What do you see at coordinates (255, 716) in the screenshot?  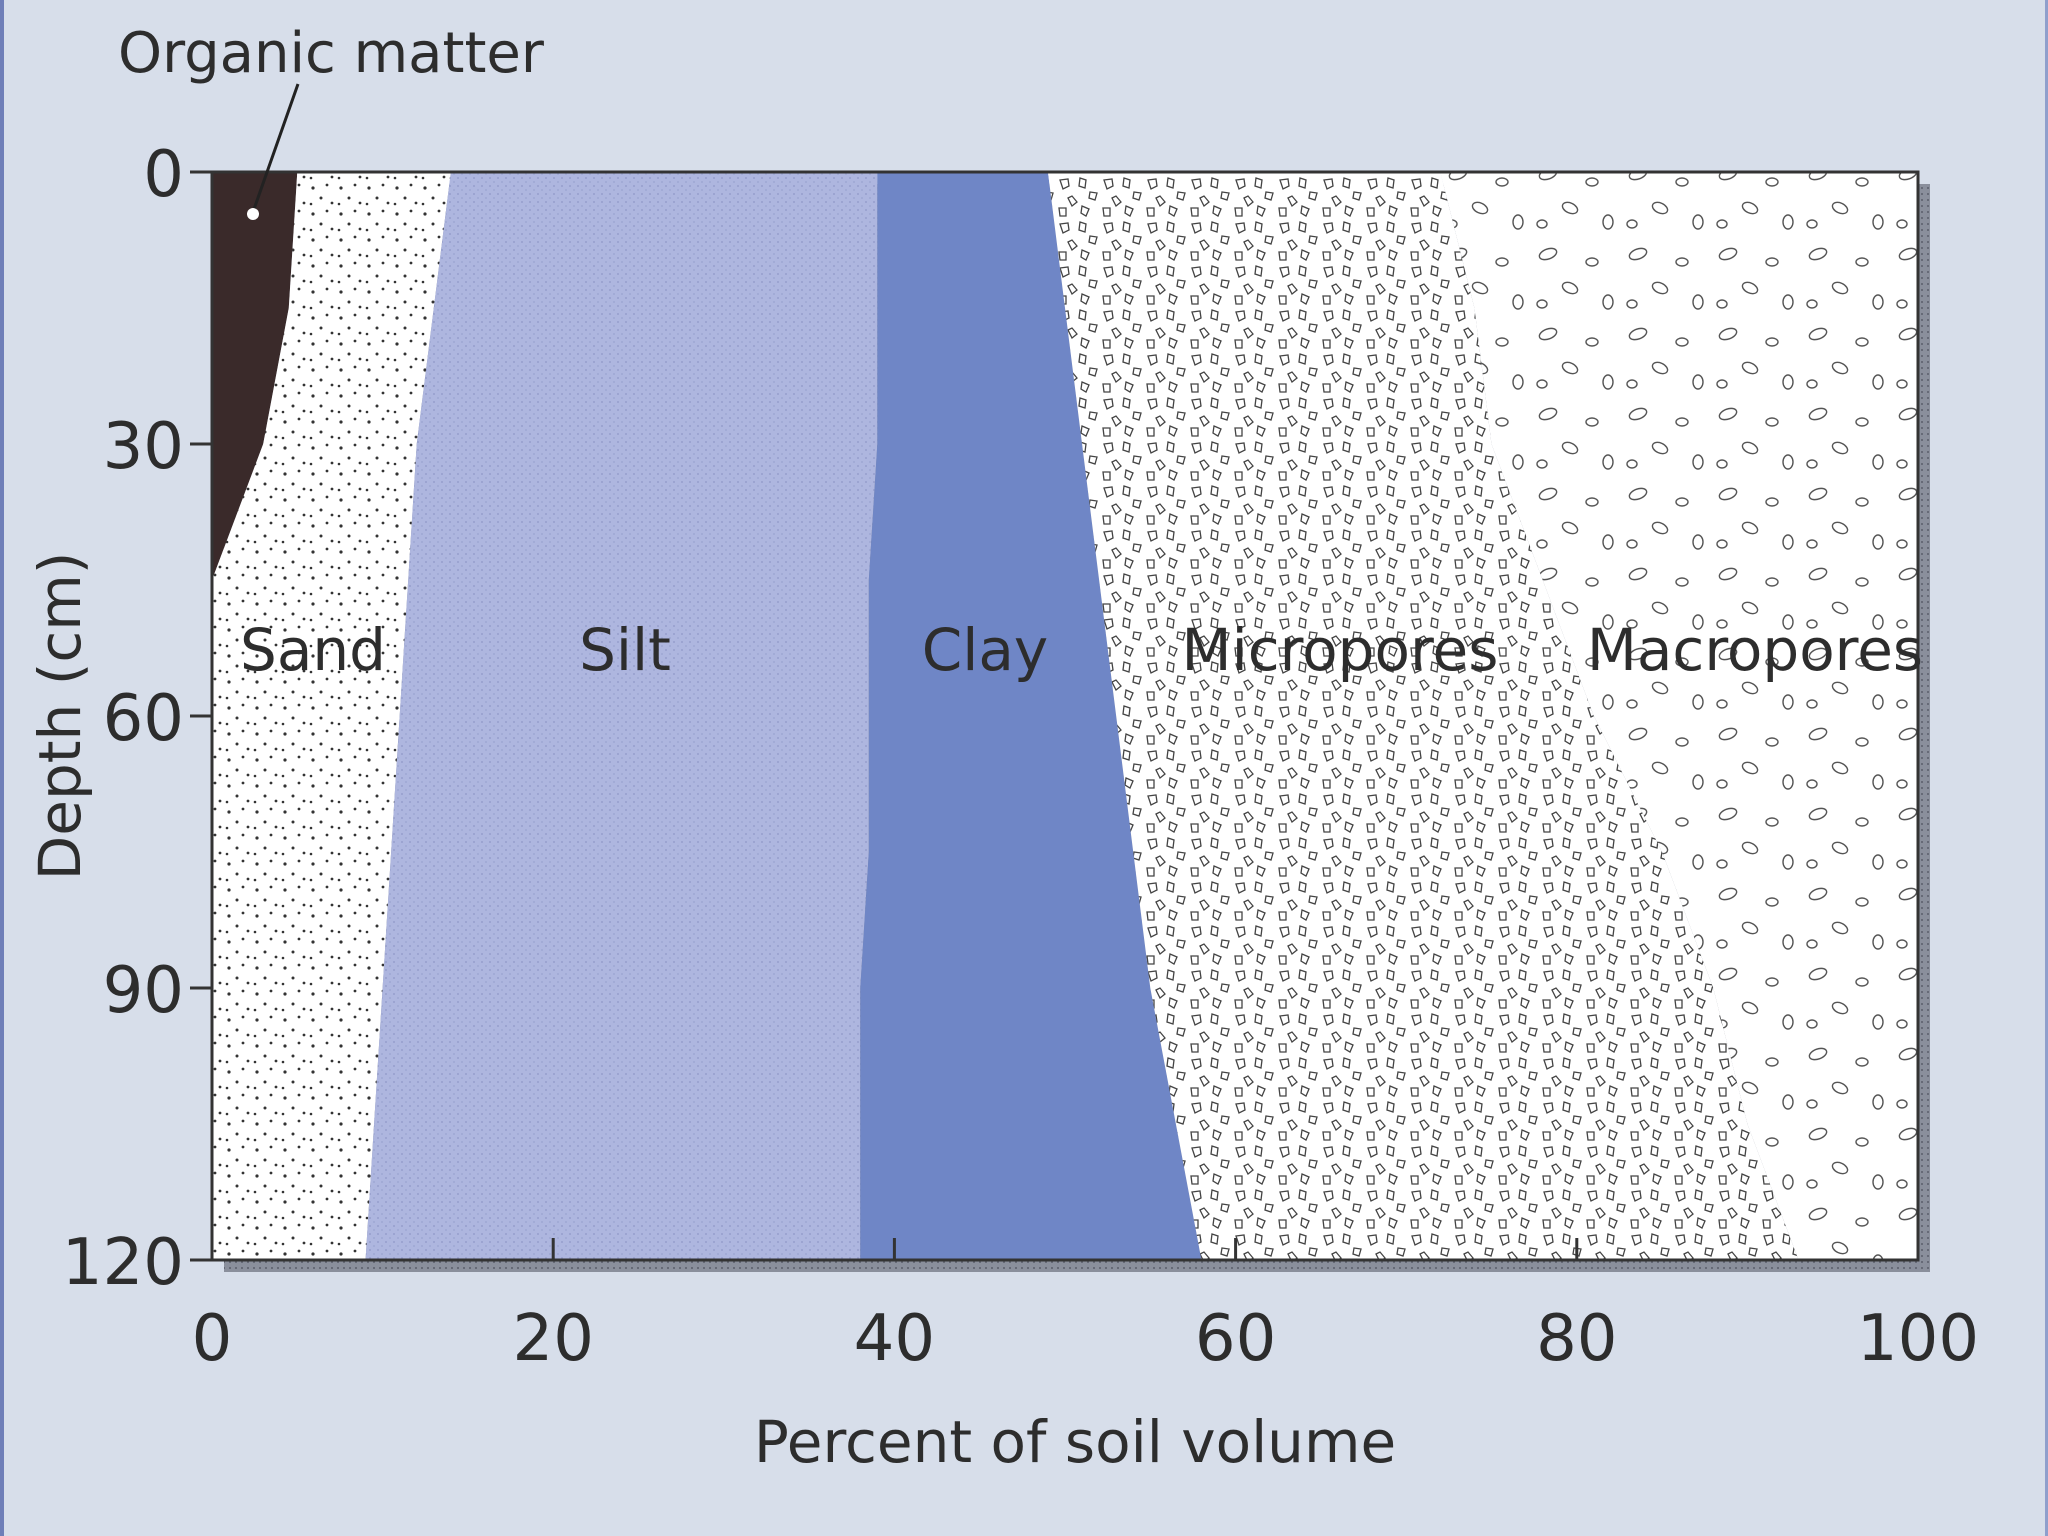 I see `band-organic-matter` at bounding box center [255, 716].